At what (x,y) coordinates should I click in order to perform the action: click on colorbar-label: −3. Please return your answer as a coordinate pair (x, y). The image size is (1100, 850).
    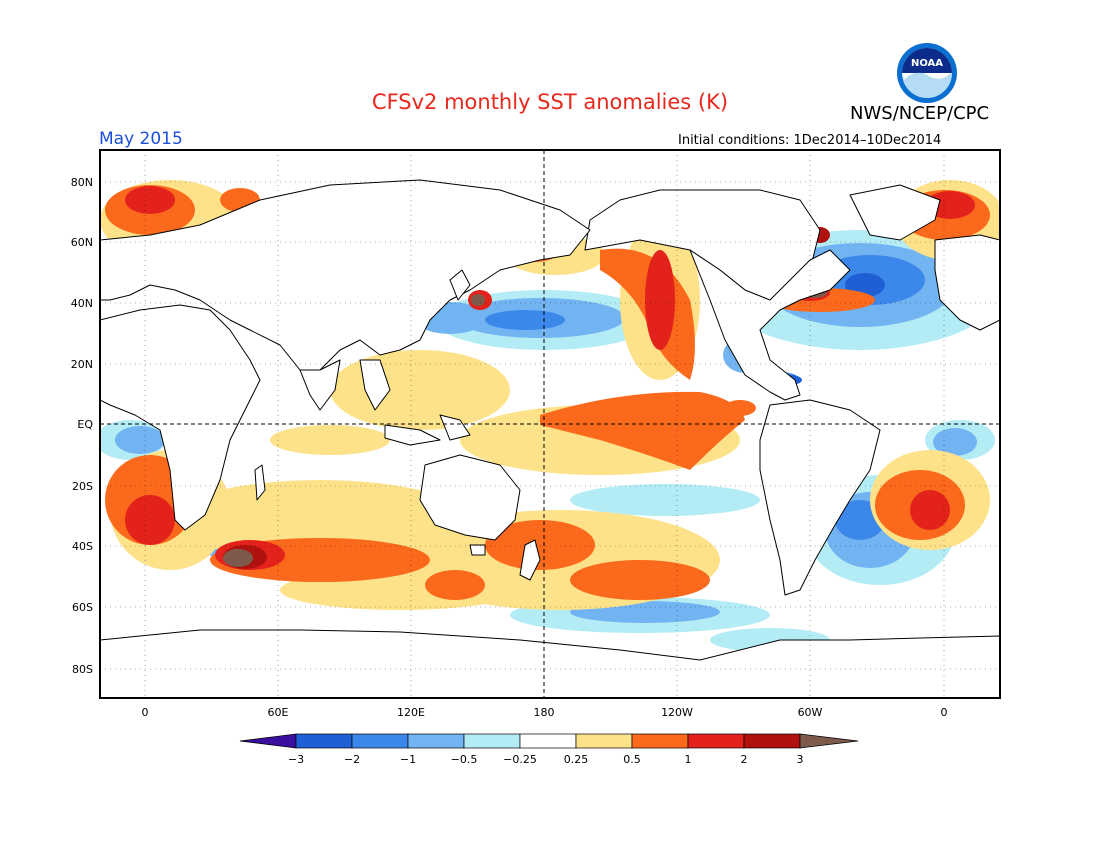
    Looking at the image, I should click on (296, 759).